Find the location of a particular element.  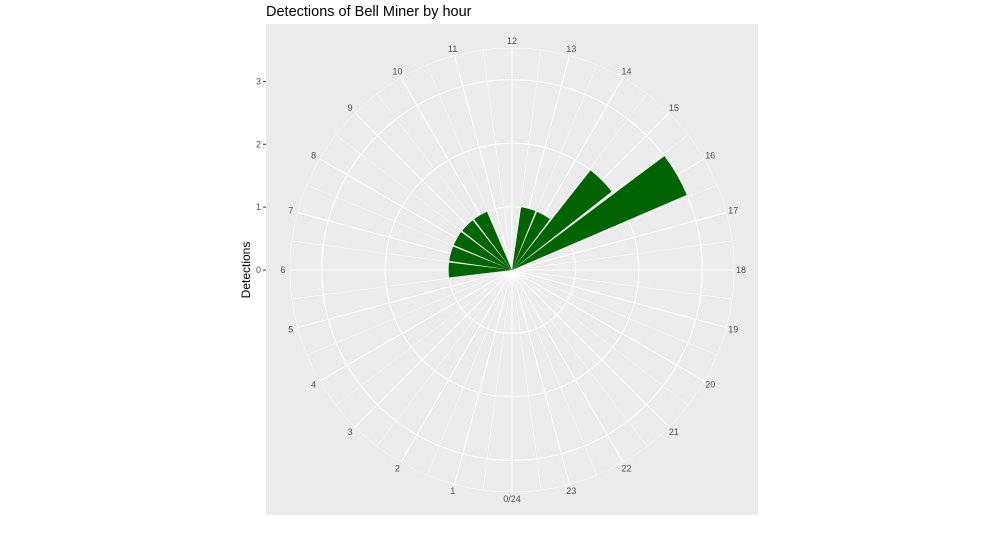

y-tick-label: 0 is located at coordinates (258, 270).